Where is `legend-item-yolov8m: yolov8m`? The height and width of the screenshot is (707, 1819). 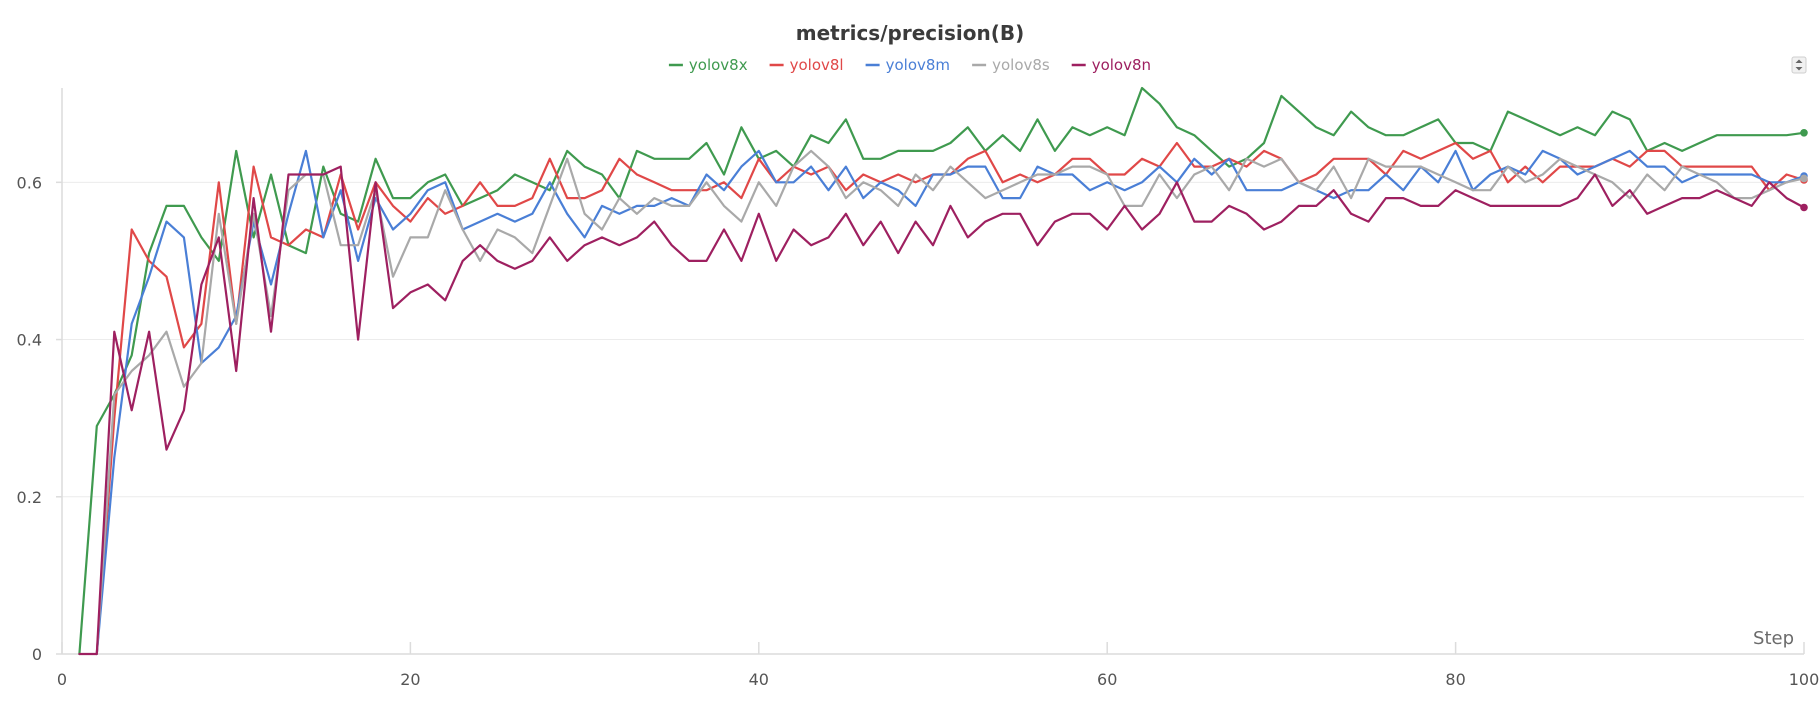 legend-item-yolov8m: yolov8m is located at coordinates (907, 65).